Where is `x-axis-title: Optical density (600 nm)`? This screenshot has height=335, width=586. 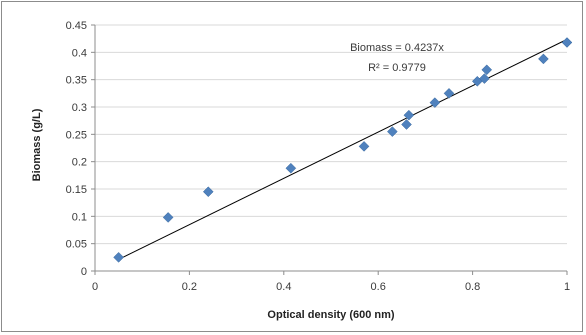
x-axis-title: Optical density (600 nm) is located at coordinates (330, 315).